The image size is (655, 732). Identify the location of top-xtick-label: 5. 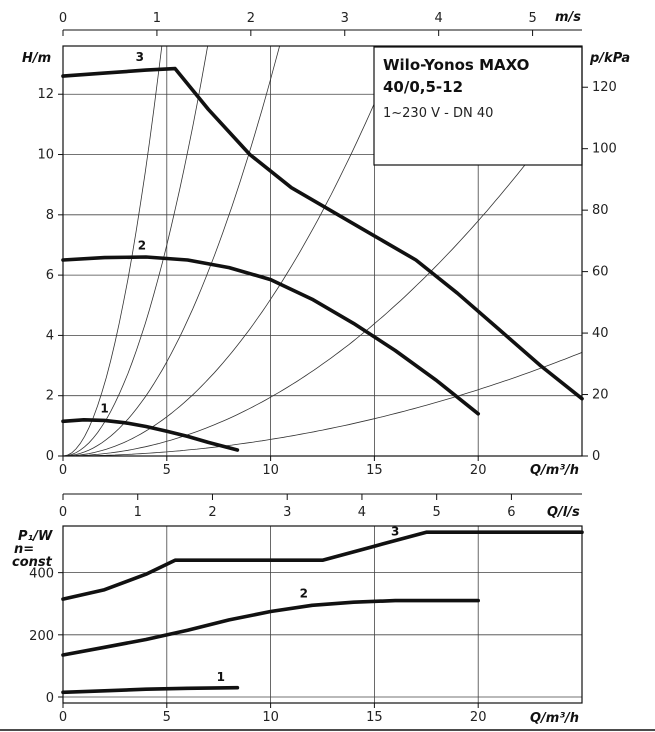
(167, 470).